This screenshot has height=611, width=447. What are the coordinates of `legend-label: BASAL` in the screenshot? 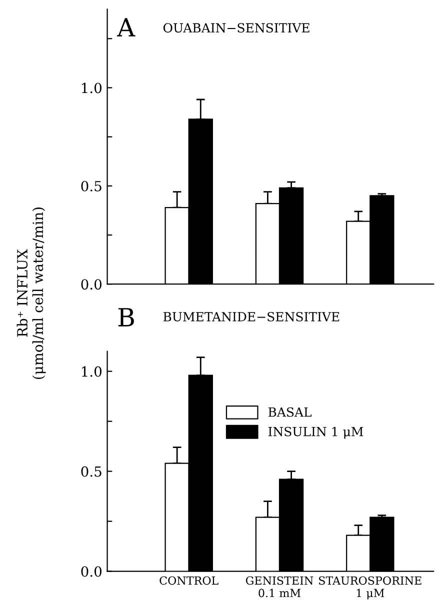 It's located at (290, 412).